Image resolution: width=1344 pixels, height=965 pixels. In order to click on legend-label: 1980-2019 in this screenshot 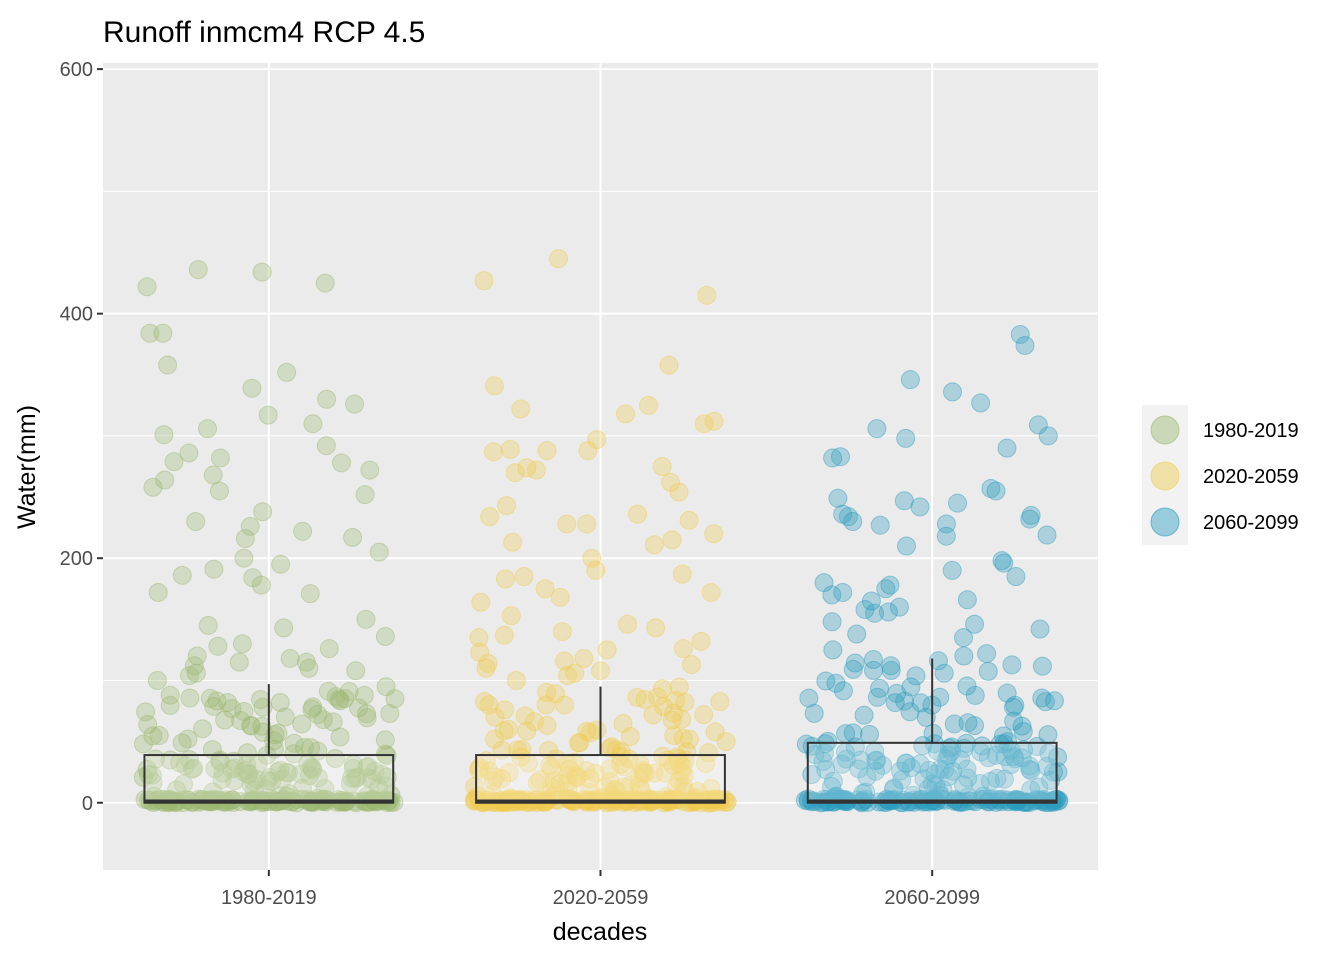, I will do `click(1251, 431)`.